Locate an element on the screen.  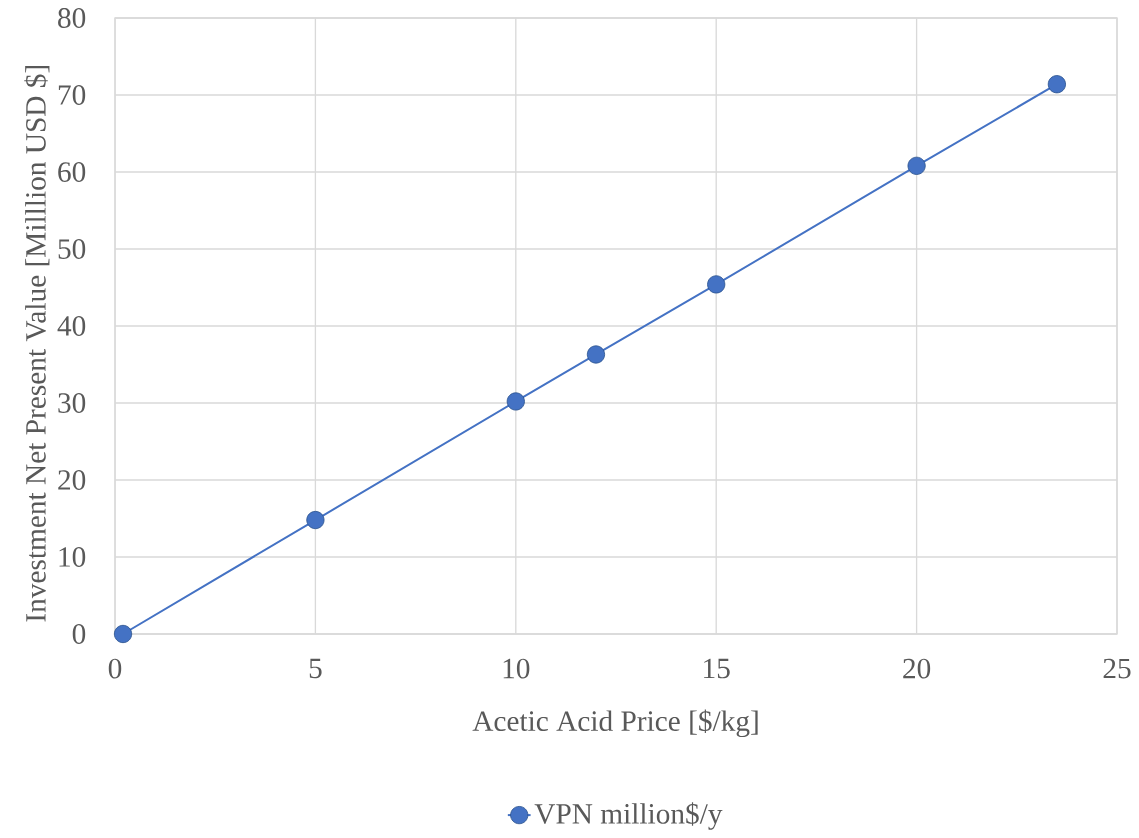
y-tick-label: 50 is located at coordinates (72, 249).